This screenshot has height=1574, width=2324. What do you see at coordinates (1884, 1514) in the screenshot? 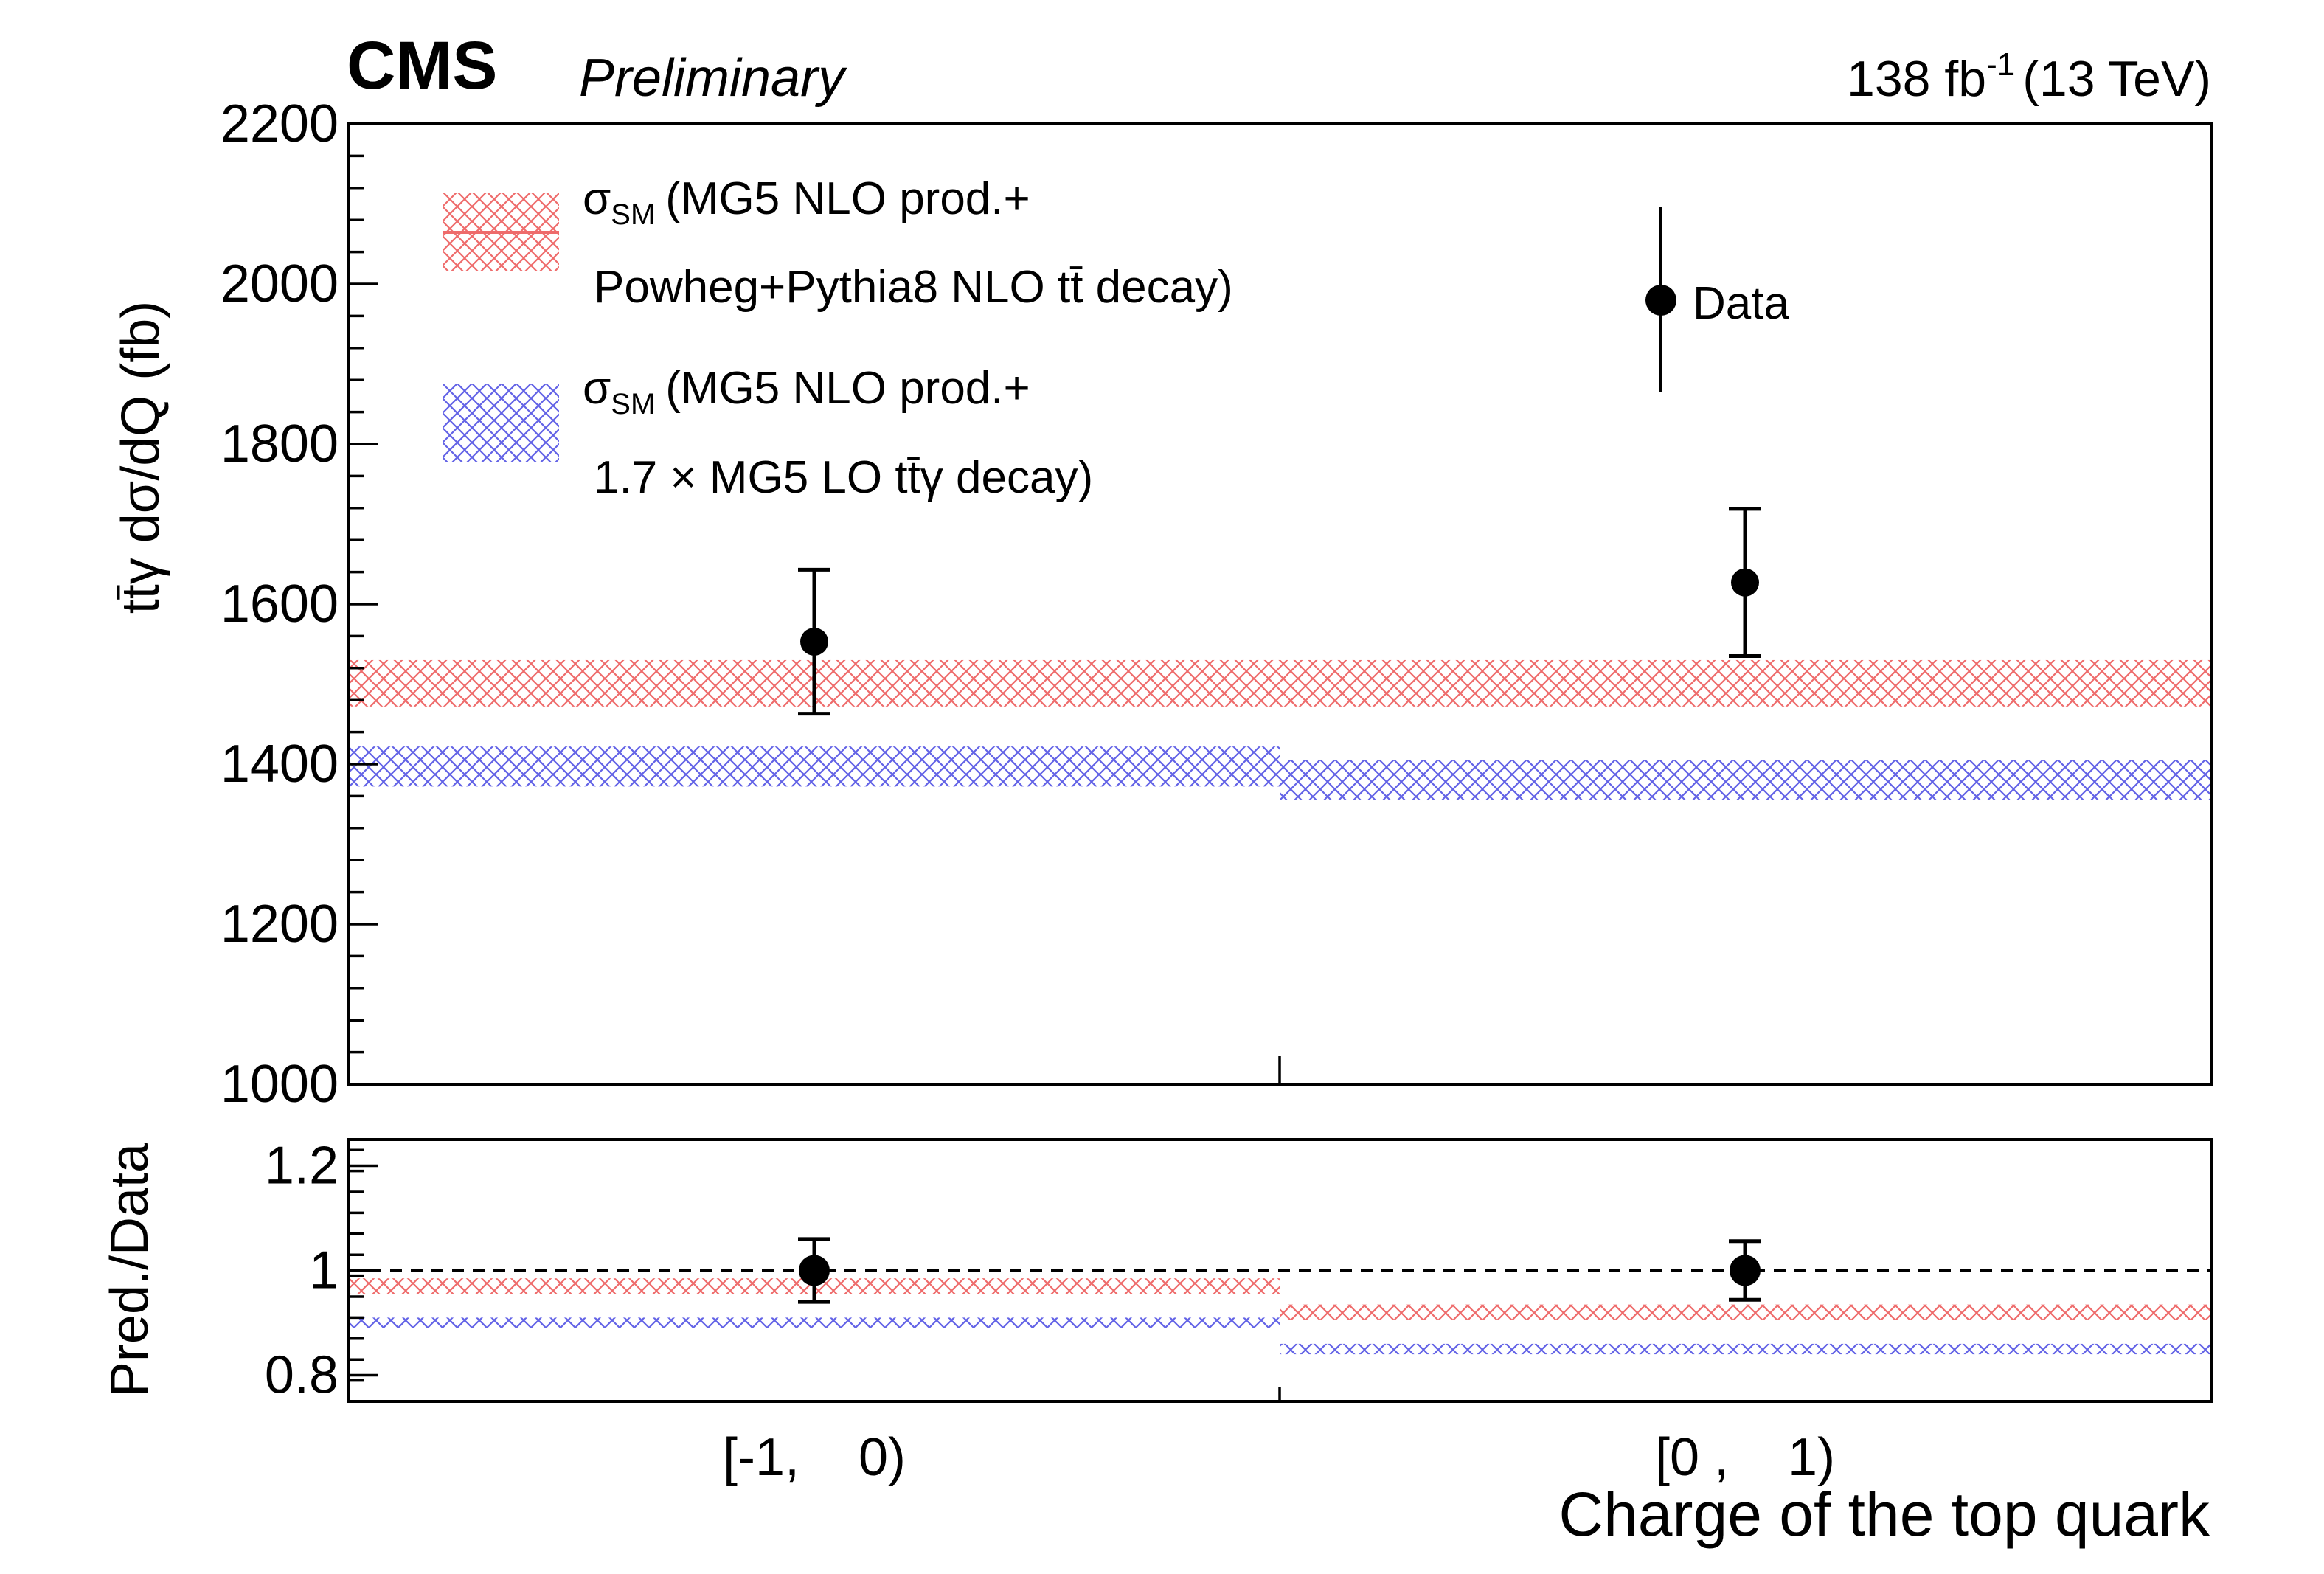
I see `x-axis-title: Charge of the top quark` at bounding box center [1884, 1514].